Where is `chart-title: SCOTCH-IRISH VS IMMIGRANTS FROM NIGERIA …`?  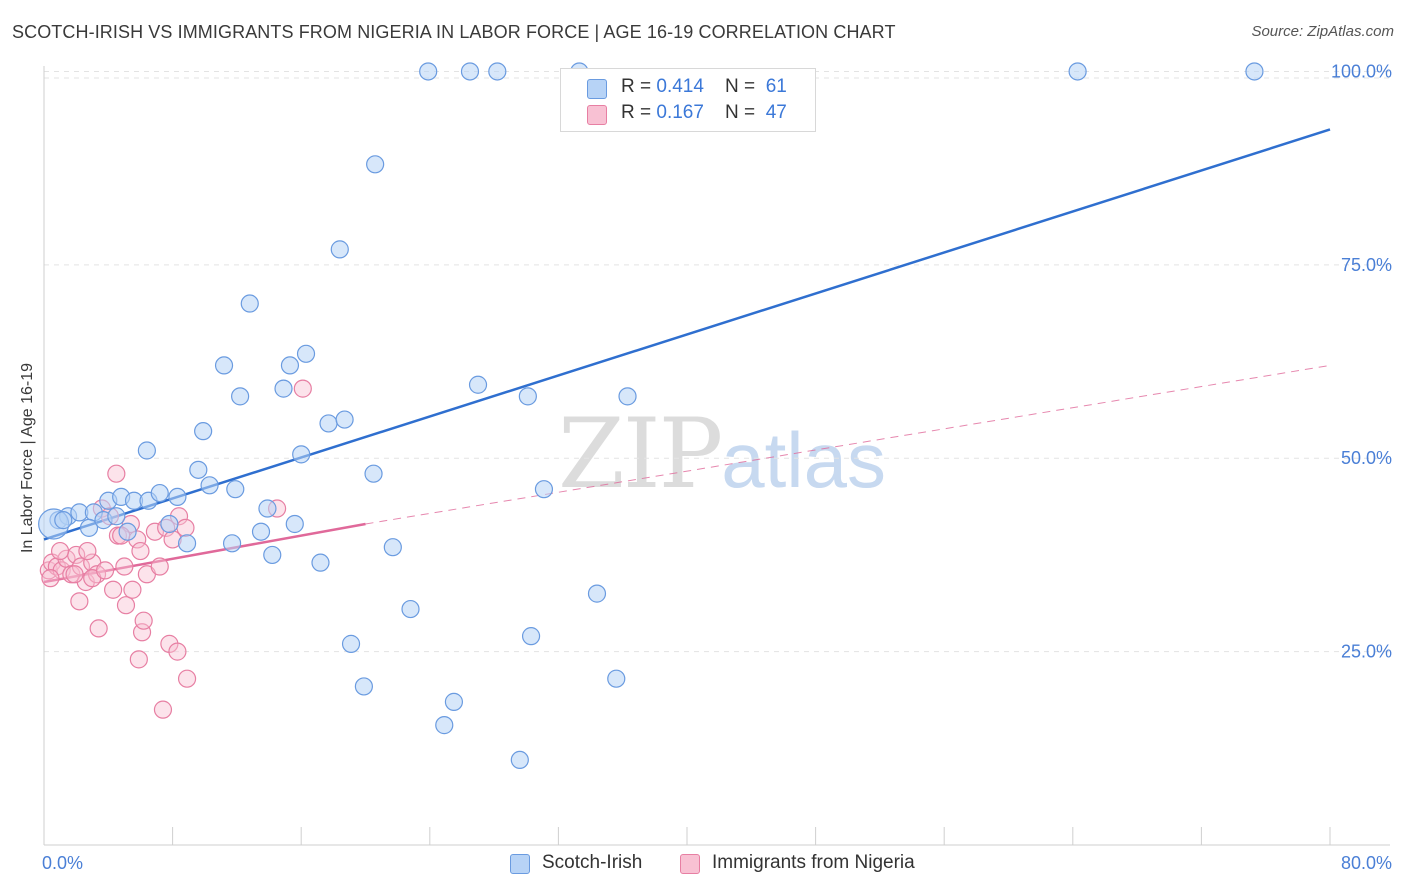
chart-title: SCOTCH-IRISH VS IMMIGRANTS FROM NIGERIA … is located at coordinates (454, 32).